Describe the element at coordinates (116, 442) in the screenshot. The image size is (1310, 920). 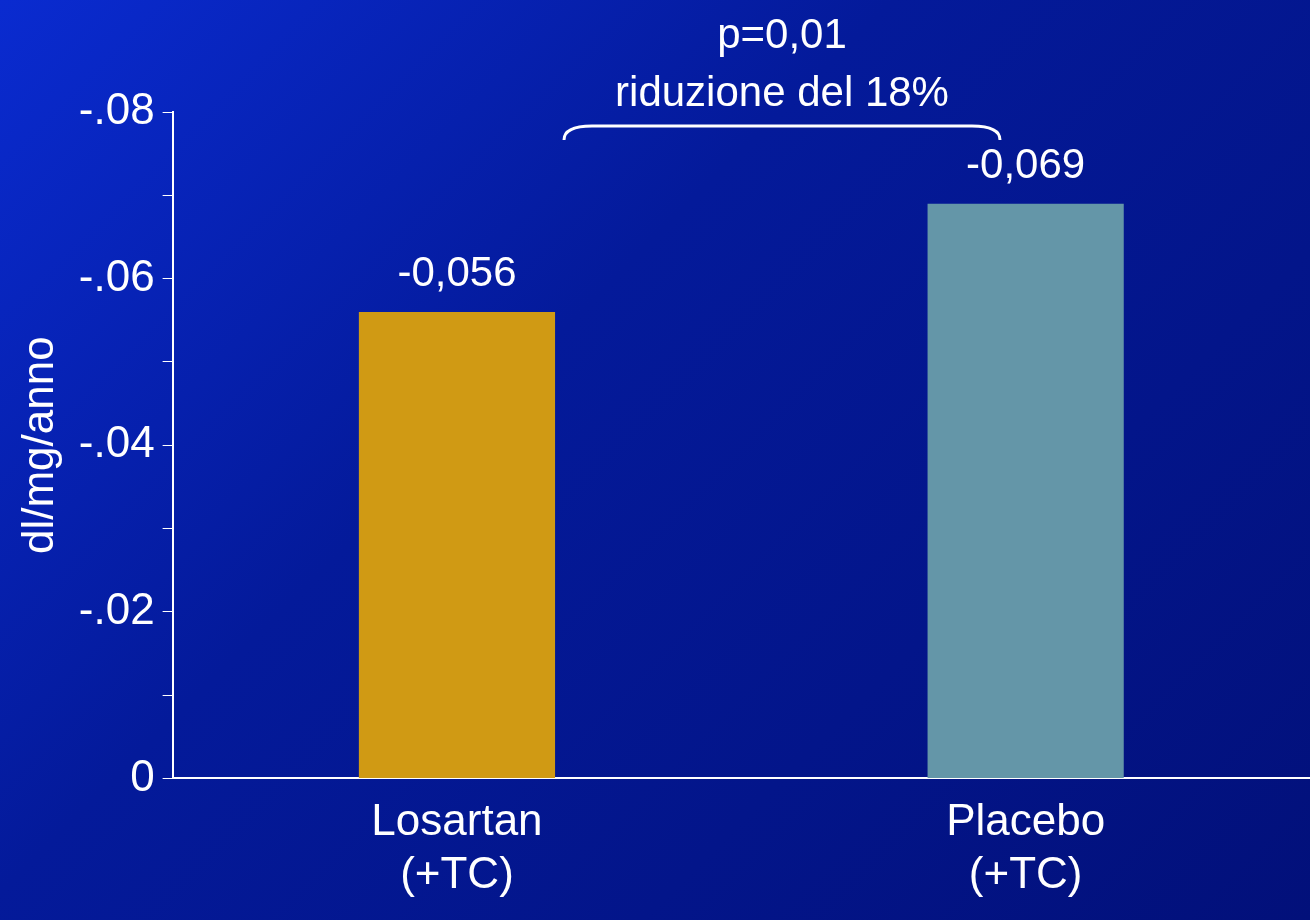
I see `y-tick-label: -.04` at that location.